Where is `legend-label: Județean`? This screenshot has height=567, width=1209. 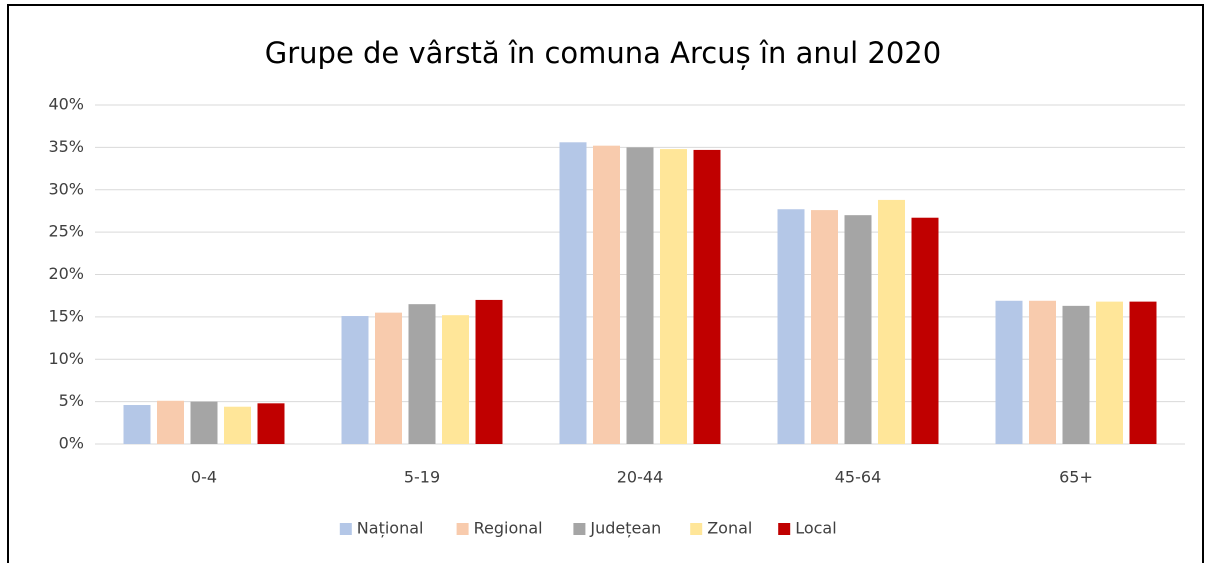
legend-label: Județean is located at coordinates (625, 528).